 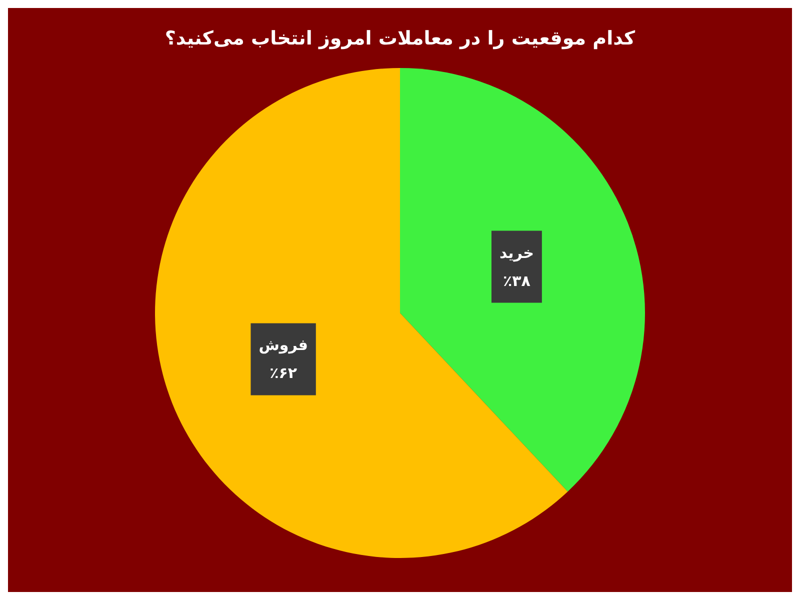 I want to click on slice-label: خرید, so click(x=516, y=253).